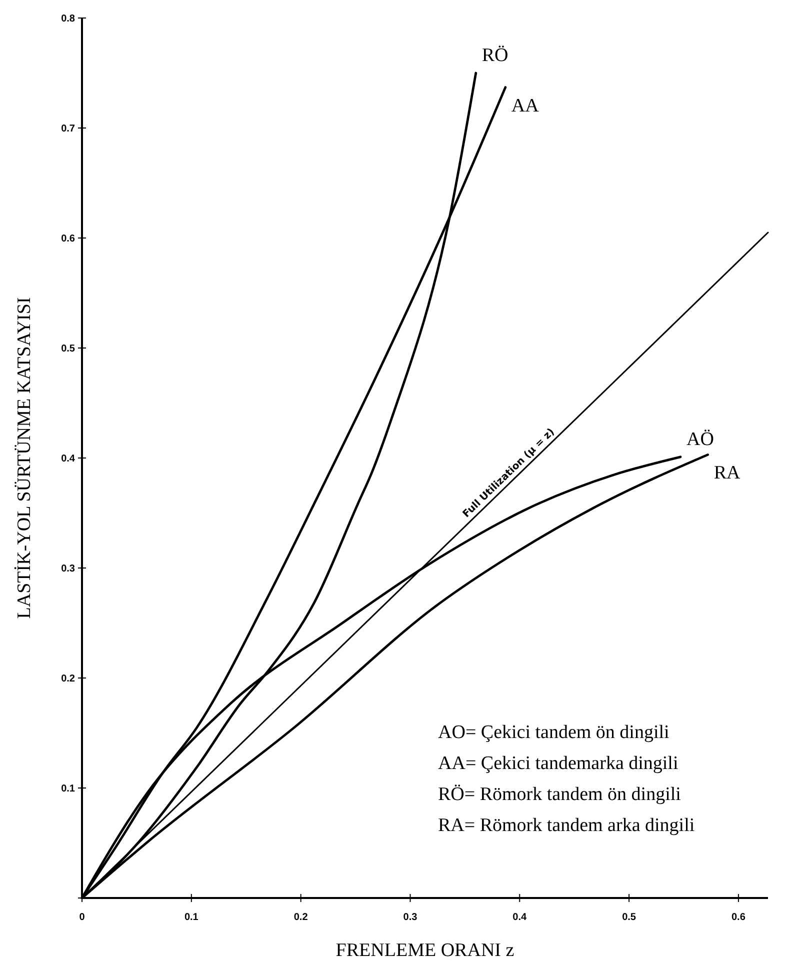 This screenshot has width=789, height=980. Describe the element at coordinates (410, 917) in the screenshot. I see `x-tick-label: 0.3` at that location.